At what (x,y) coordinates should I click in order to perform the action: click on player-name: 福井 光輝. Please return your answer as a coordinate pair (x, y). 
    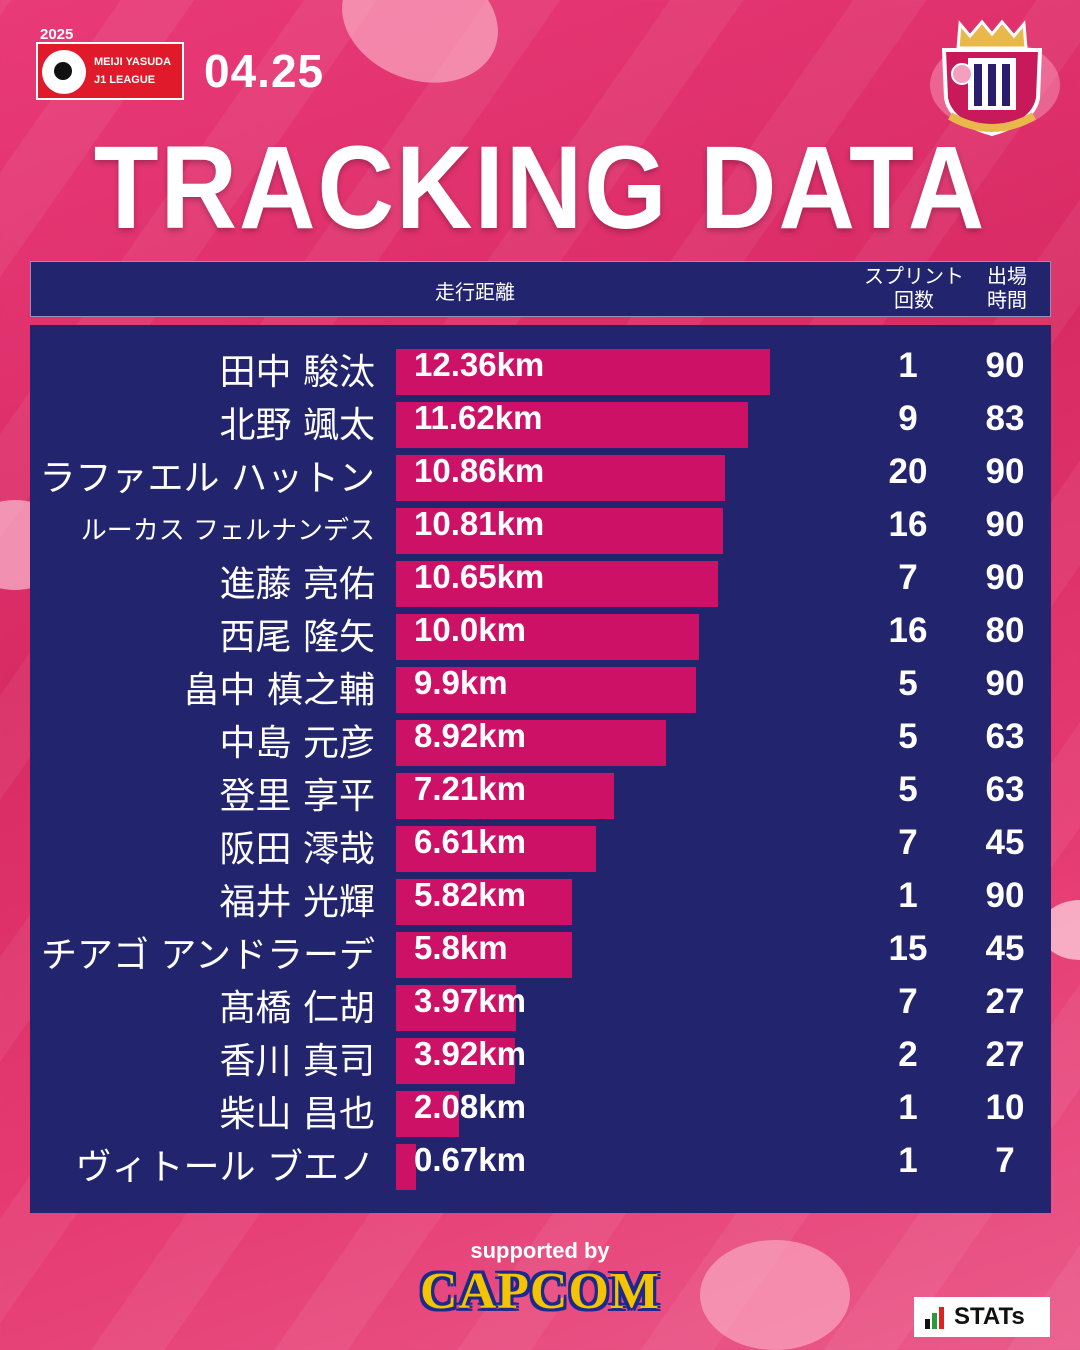
    Looking at the image, I should click on (297, 902).